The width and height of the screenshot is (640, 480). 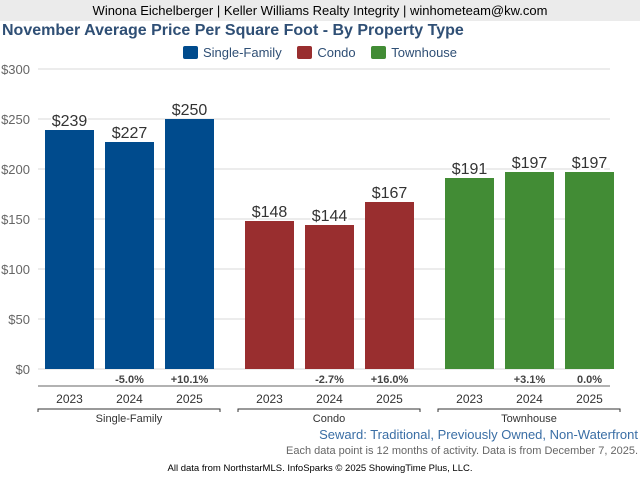 What do you see at coordinates (529, 270) in the screenshot?
I see `bar-townhouse-2024` at bounding box center [529, 270].